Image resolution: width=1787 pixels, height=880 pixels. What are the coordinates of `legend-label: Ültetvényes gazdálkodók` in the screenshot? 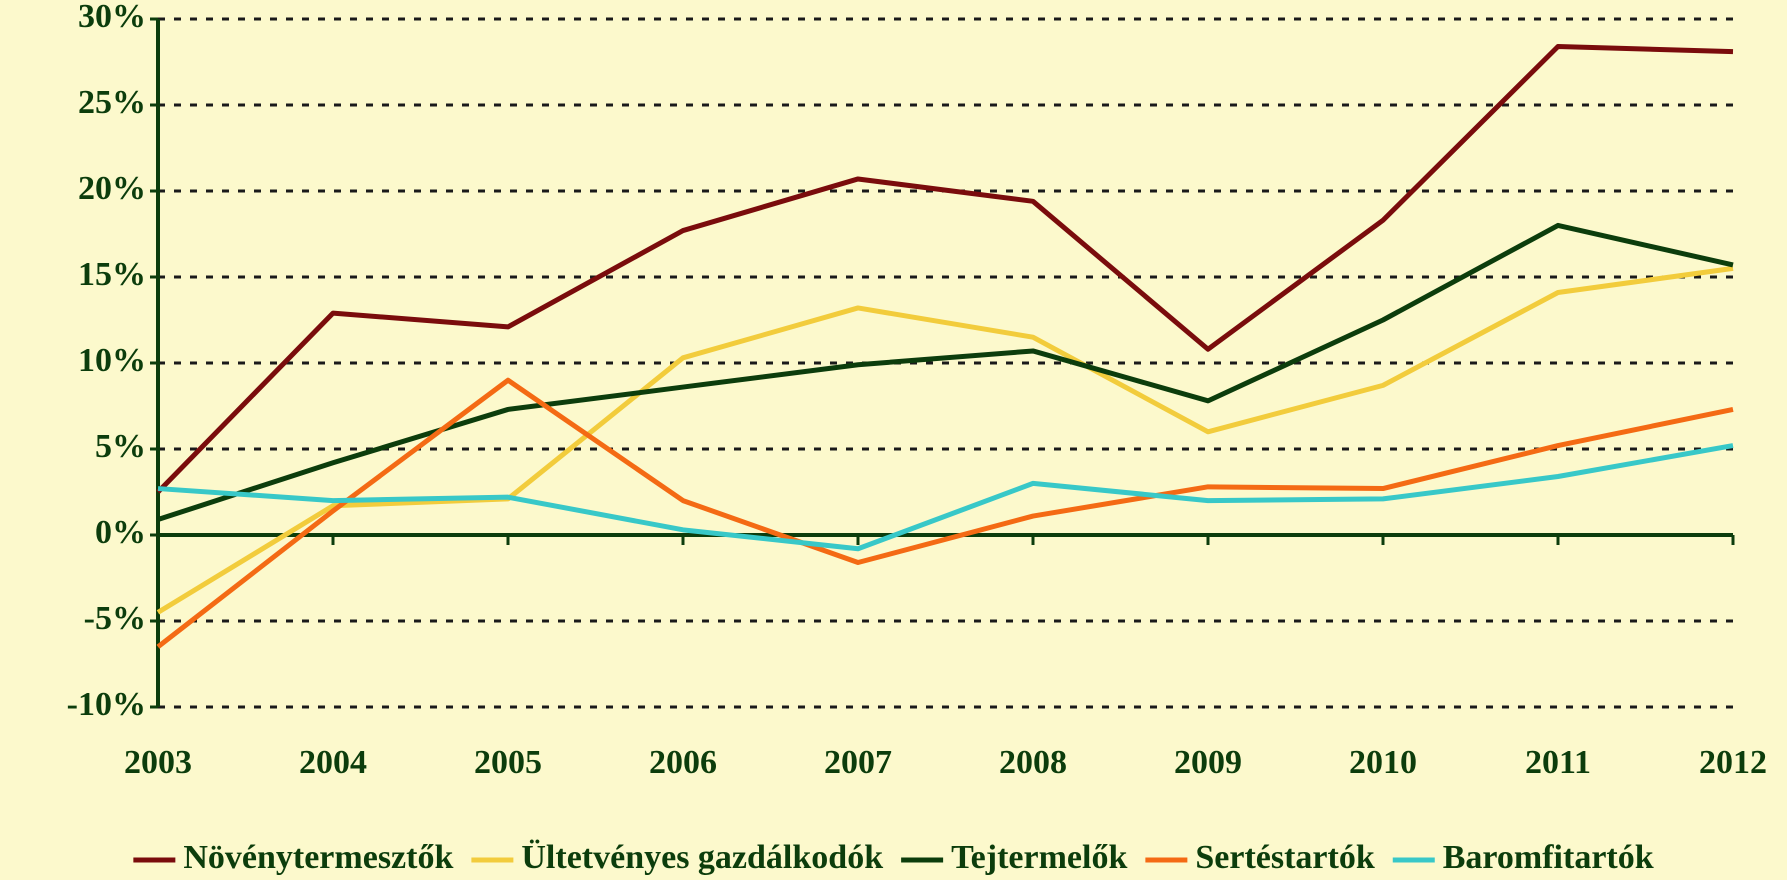 It's located at (702, 857).